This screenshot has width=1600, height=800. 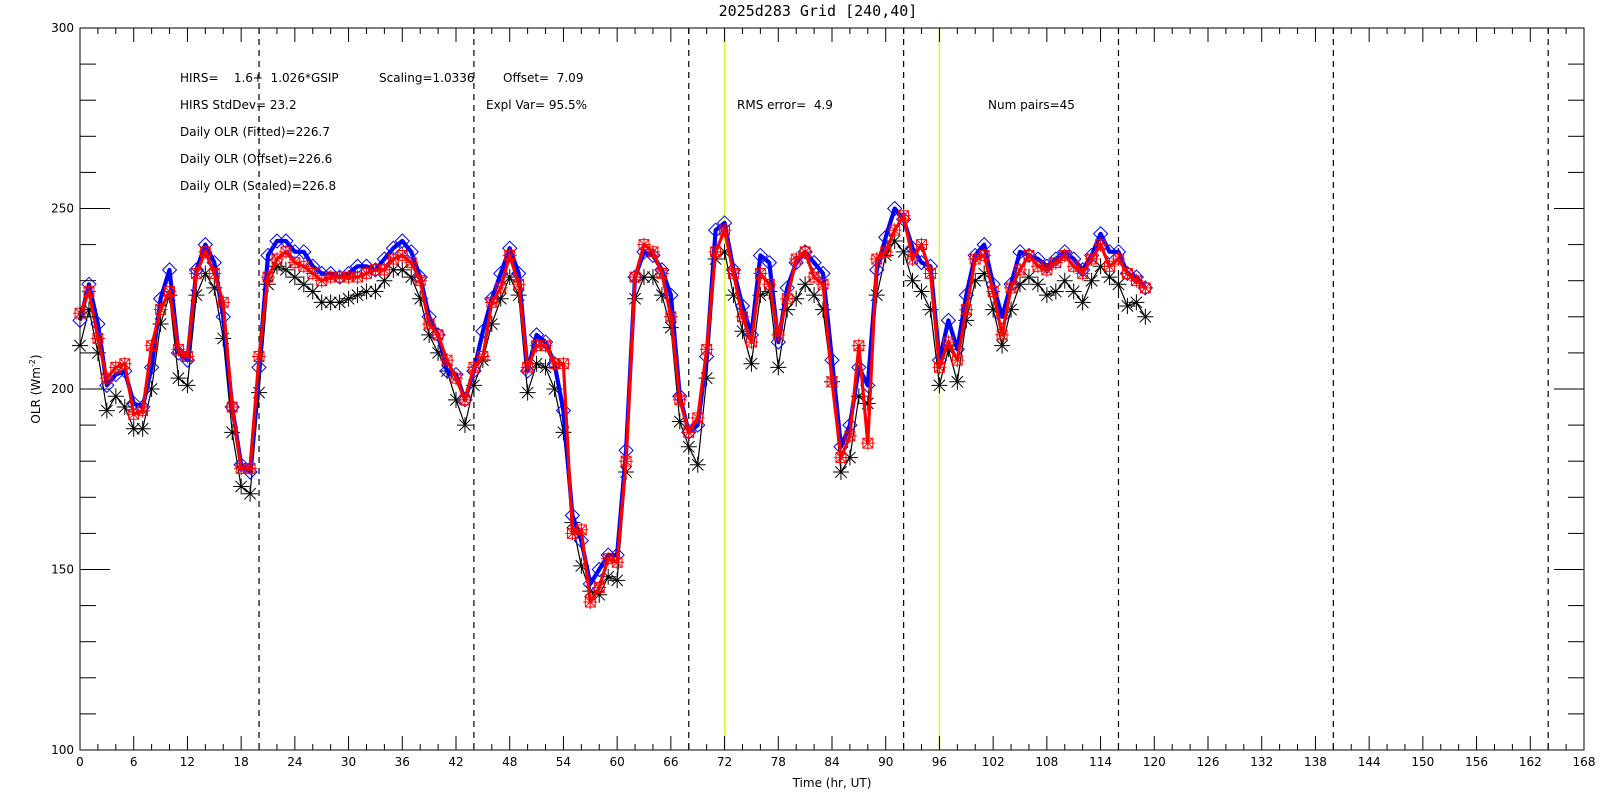 What do you see at coordinates (62, 570) in the screenshot?
I see `y-tick-label: 150` at bounding box center [62, 570].